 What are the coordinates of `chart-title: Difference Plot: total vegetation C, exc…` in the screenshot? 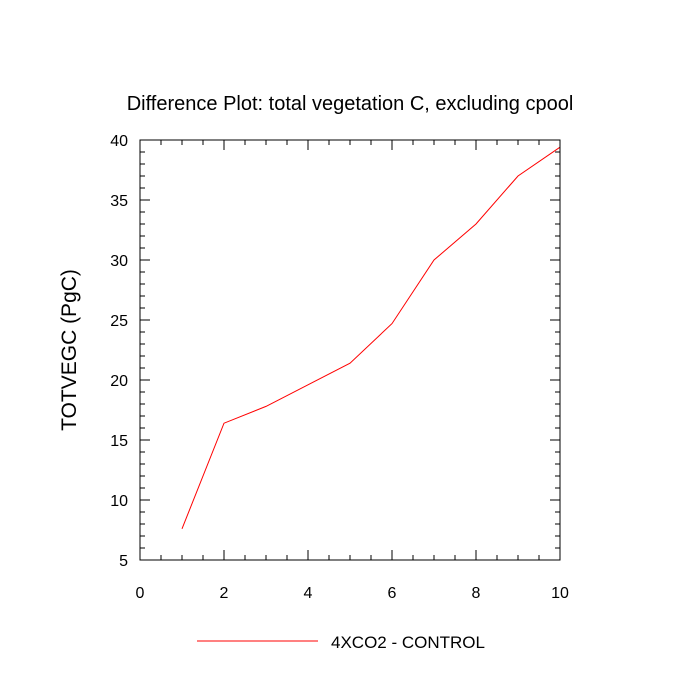 It's located at (350, 104).